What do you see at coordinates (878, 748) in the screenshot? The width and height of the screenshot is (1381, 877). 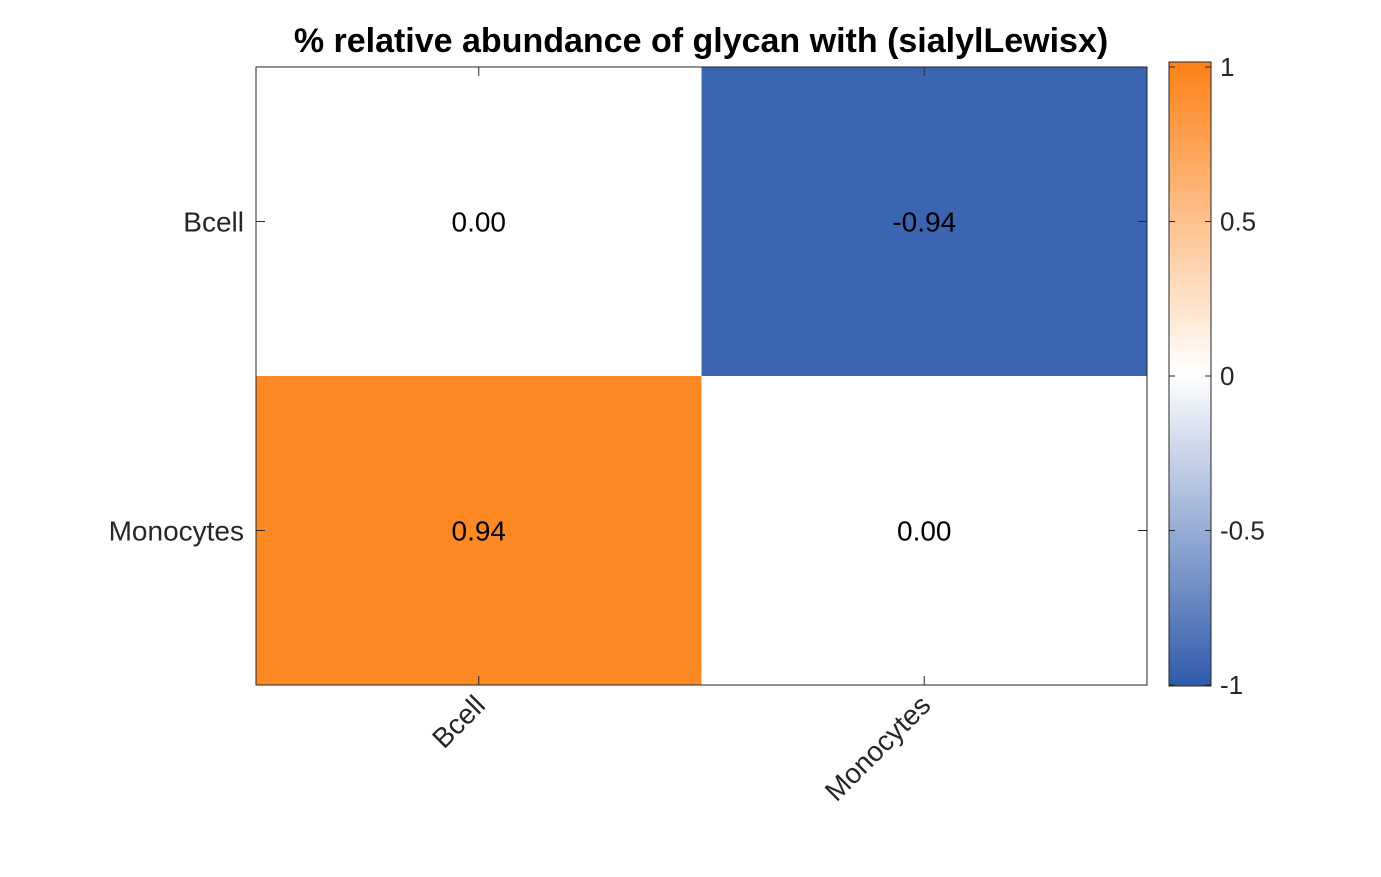 I see `x-tick-label: Monocytes` at bounding box center [878, 748].